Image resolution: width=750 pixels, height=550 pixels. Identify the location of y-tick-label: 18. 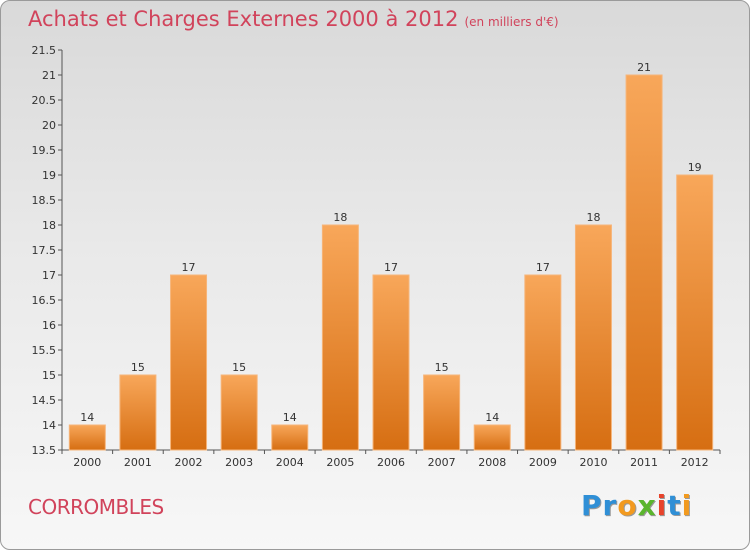
(49, 225).